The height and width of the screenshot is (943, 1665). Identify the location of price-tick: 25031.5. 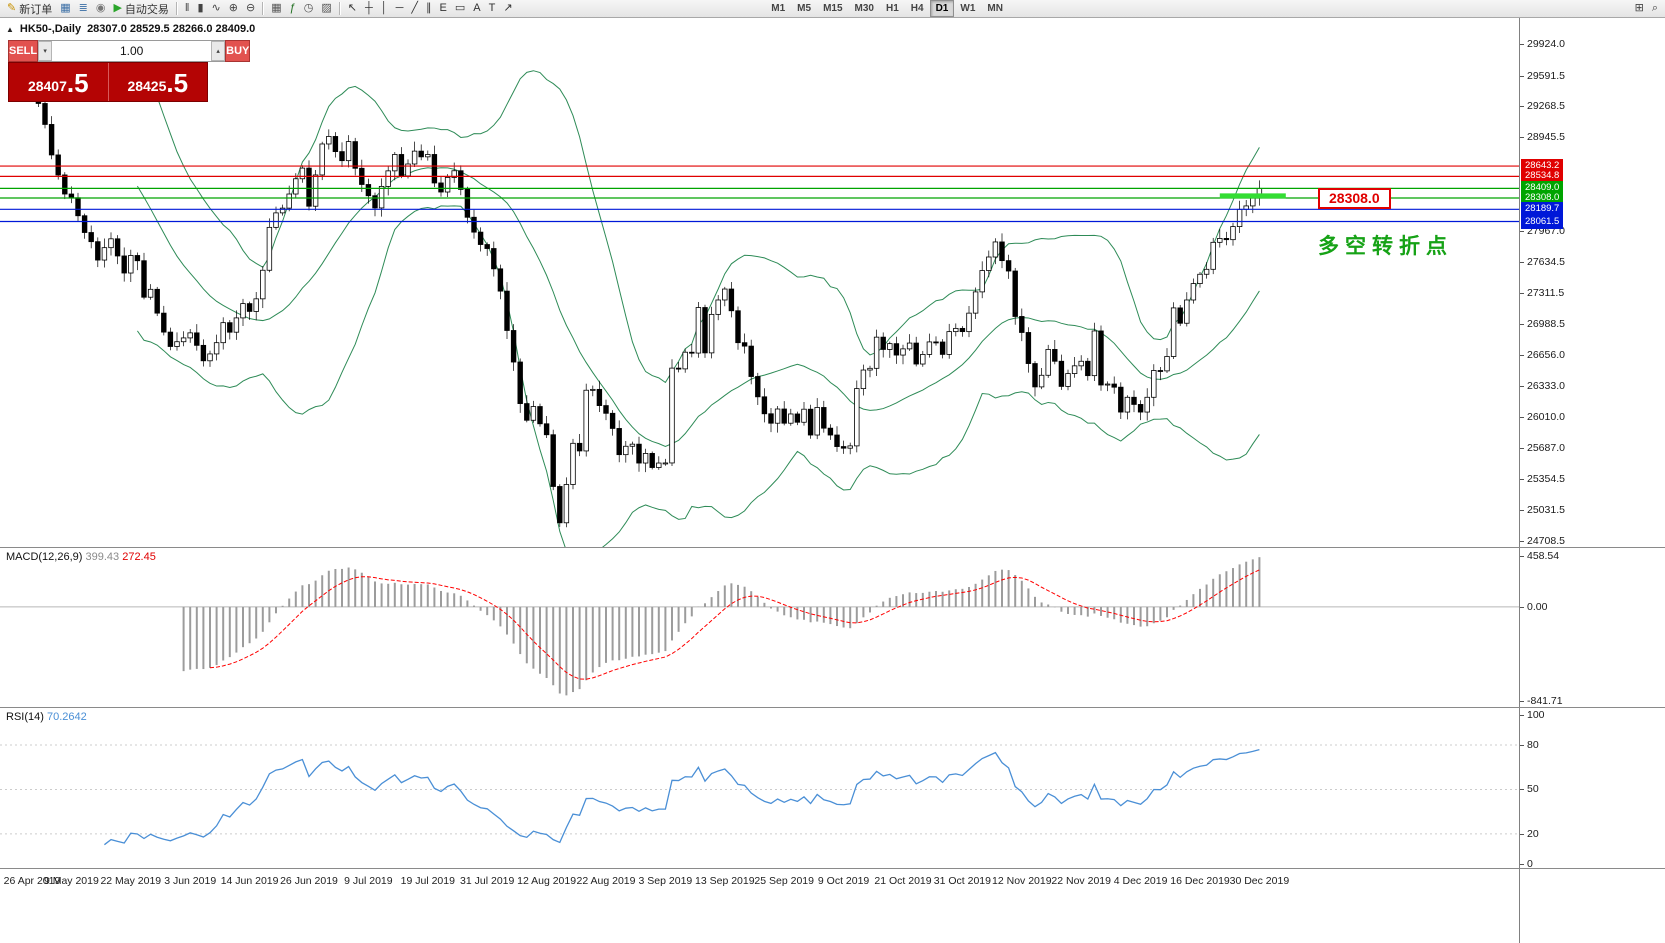
(1542, 510).